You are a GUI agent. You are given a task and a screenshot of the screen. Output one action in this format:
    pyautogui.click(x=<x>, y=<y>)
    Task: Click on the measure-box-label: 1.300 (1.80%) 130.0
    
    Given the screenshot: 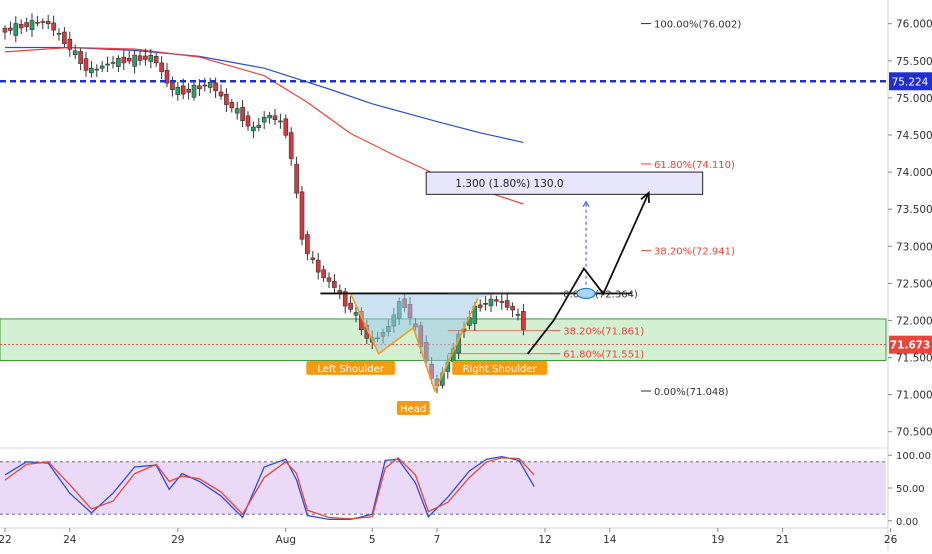 What is the action you would take?
    pyautogui.click(x=509, y=184)
    